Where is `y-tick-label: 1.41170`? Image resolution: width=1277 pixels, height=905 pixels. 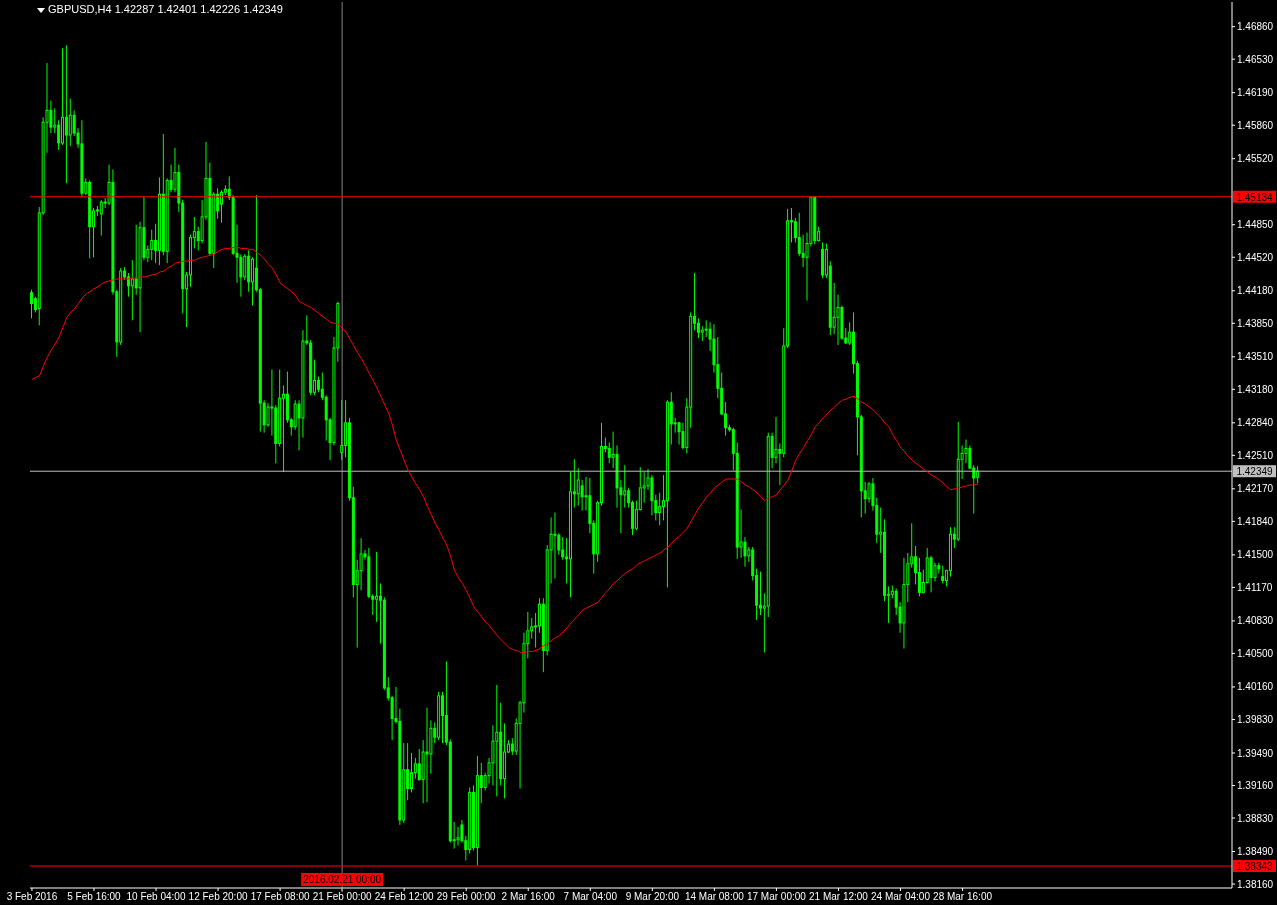
y-tick-label: 1.41170 is located at coordinates (1255, 587).